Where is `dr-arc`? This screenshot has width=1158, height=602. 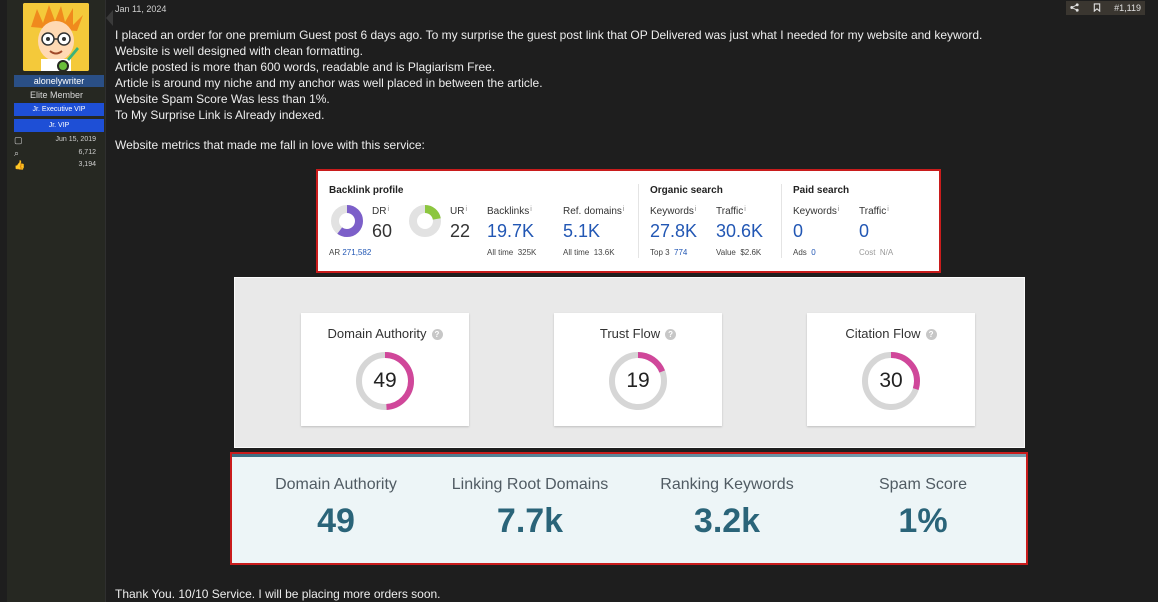 dr-arc is located at coordinates (347, 221).